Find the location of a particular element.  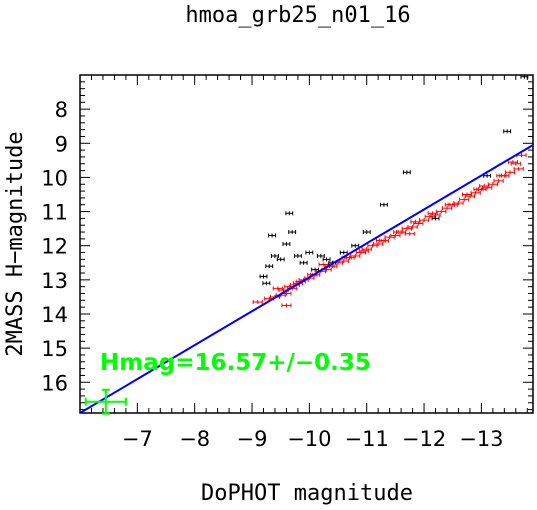

y-tick-label: 12 is located at coordinates (54, 247).